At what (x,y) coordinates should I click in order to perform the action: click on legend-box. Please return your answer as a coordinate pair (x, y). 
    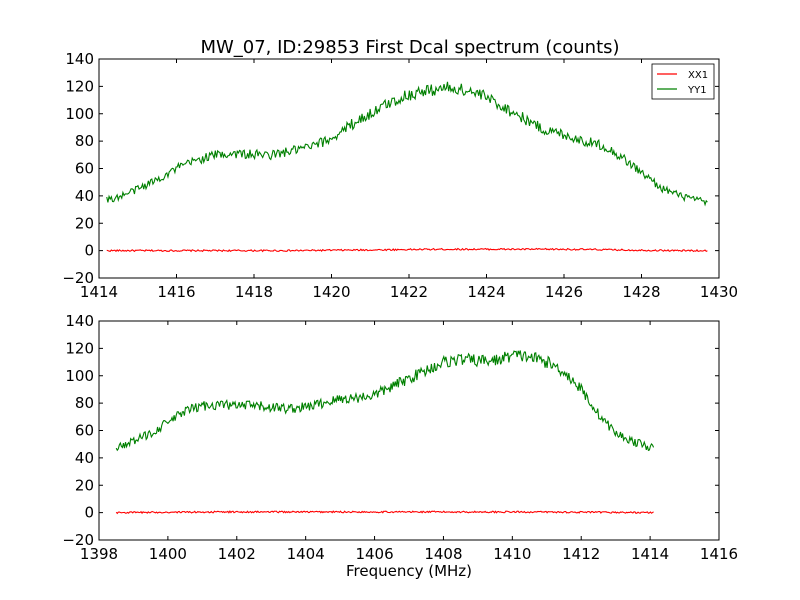
    Looking at the image, I should click on (683, 81).